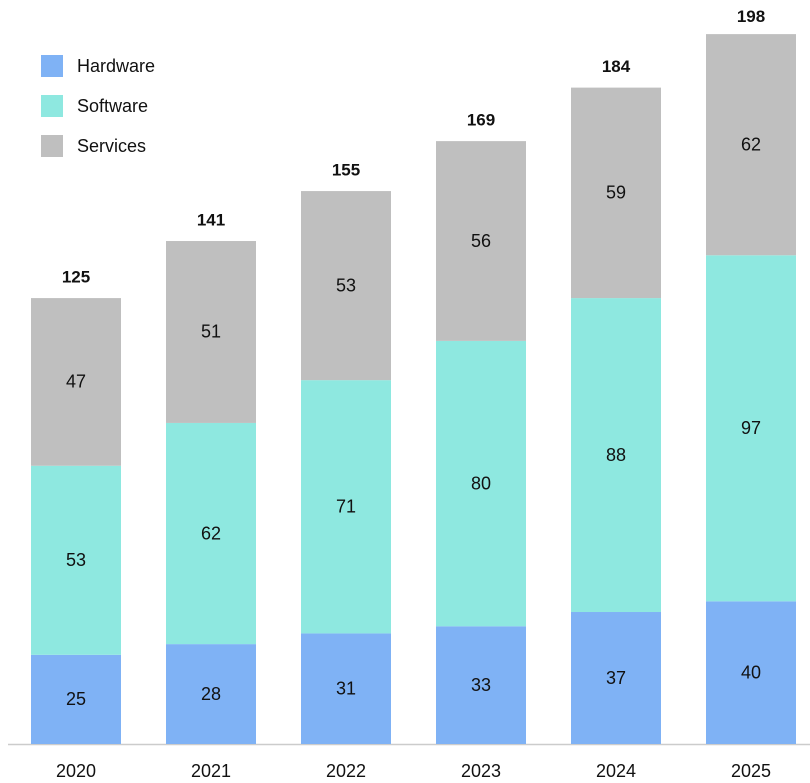  I want to click on legend-label: Hardware, so click(116, 66).